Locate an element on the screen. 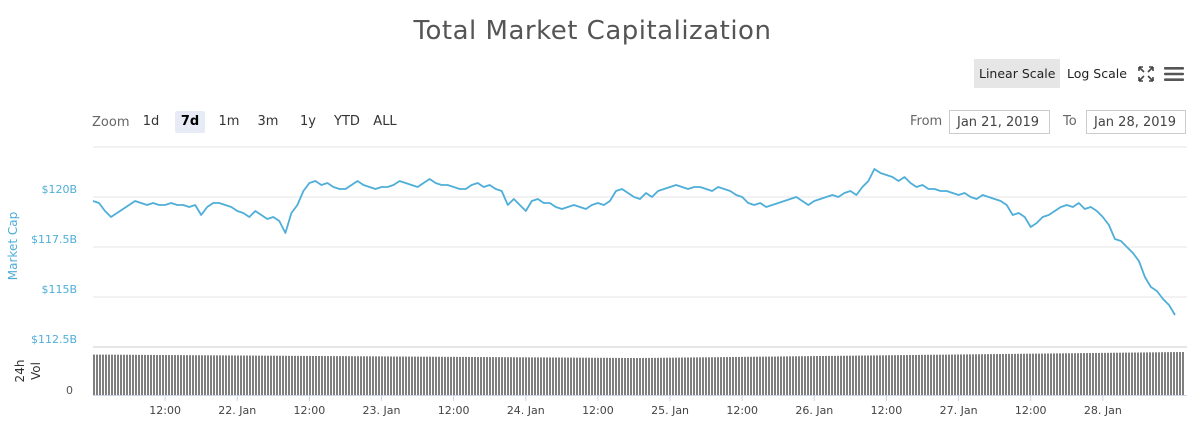  linear-scale-button: Linear Scale is located at coordinates (1017, 73).